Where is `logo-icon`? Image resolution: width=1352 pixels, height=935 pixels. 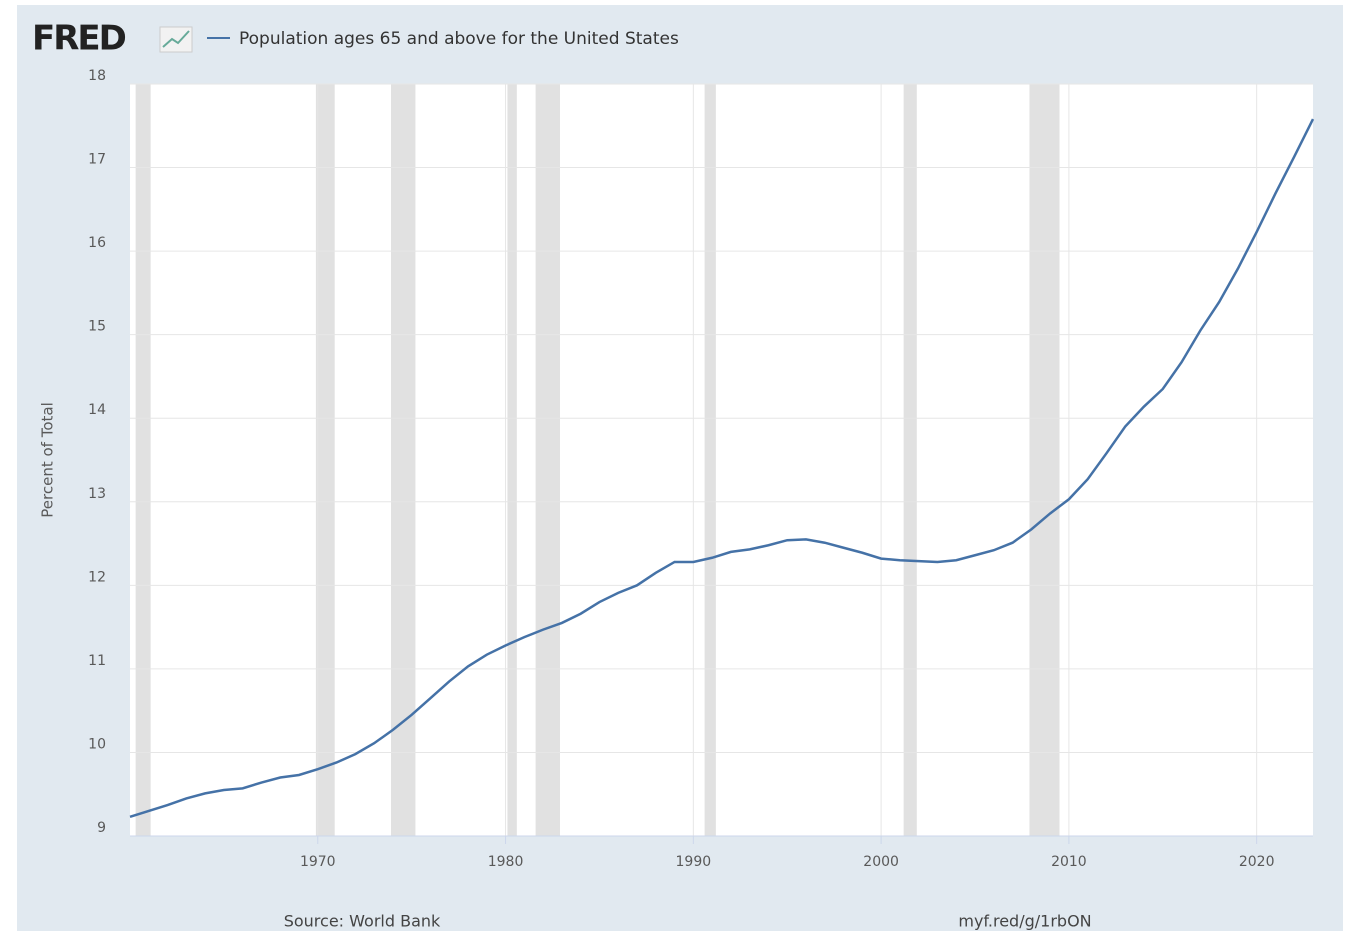 logo-icon is located at coordinates (176, 39).